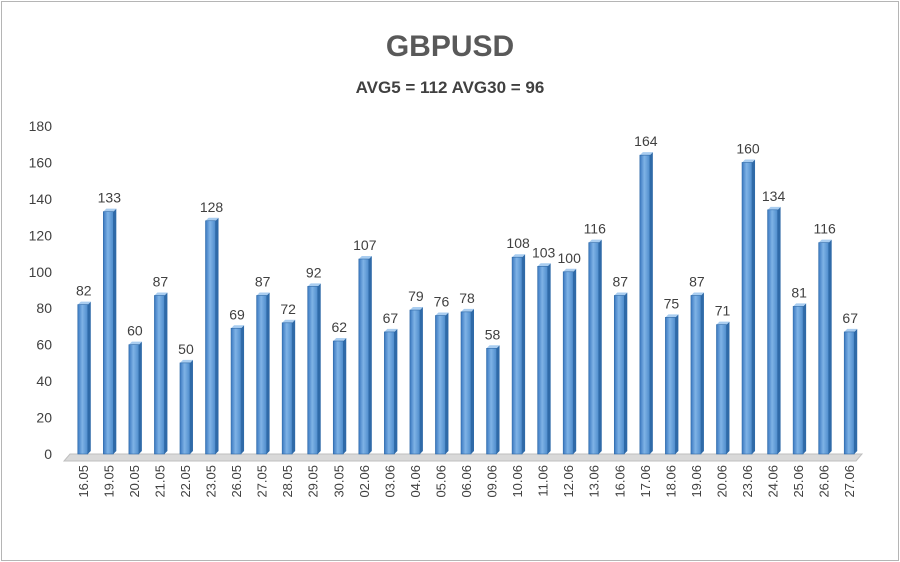 This screenshot has height=562, width=900. What do you see at coordinates (44, 308) in the screenshot?
I see `y-tick-label: 80` at bounding box center [44, 308].